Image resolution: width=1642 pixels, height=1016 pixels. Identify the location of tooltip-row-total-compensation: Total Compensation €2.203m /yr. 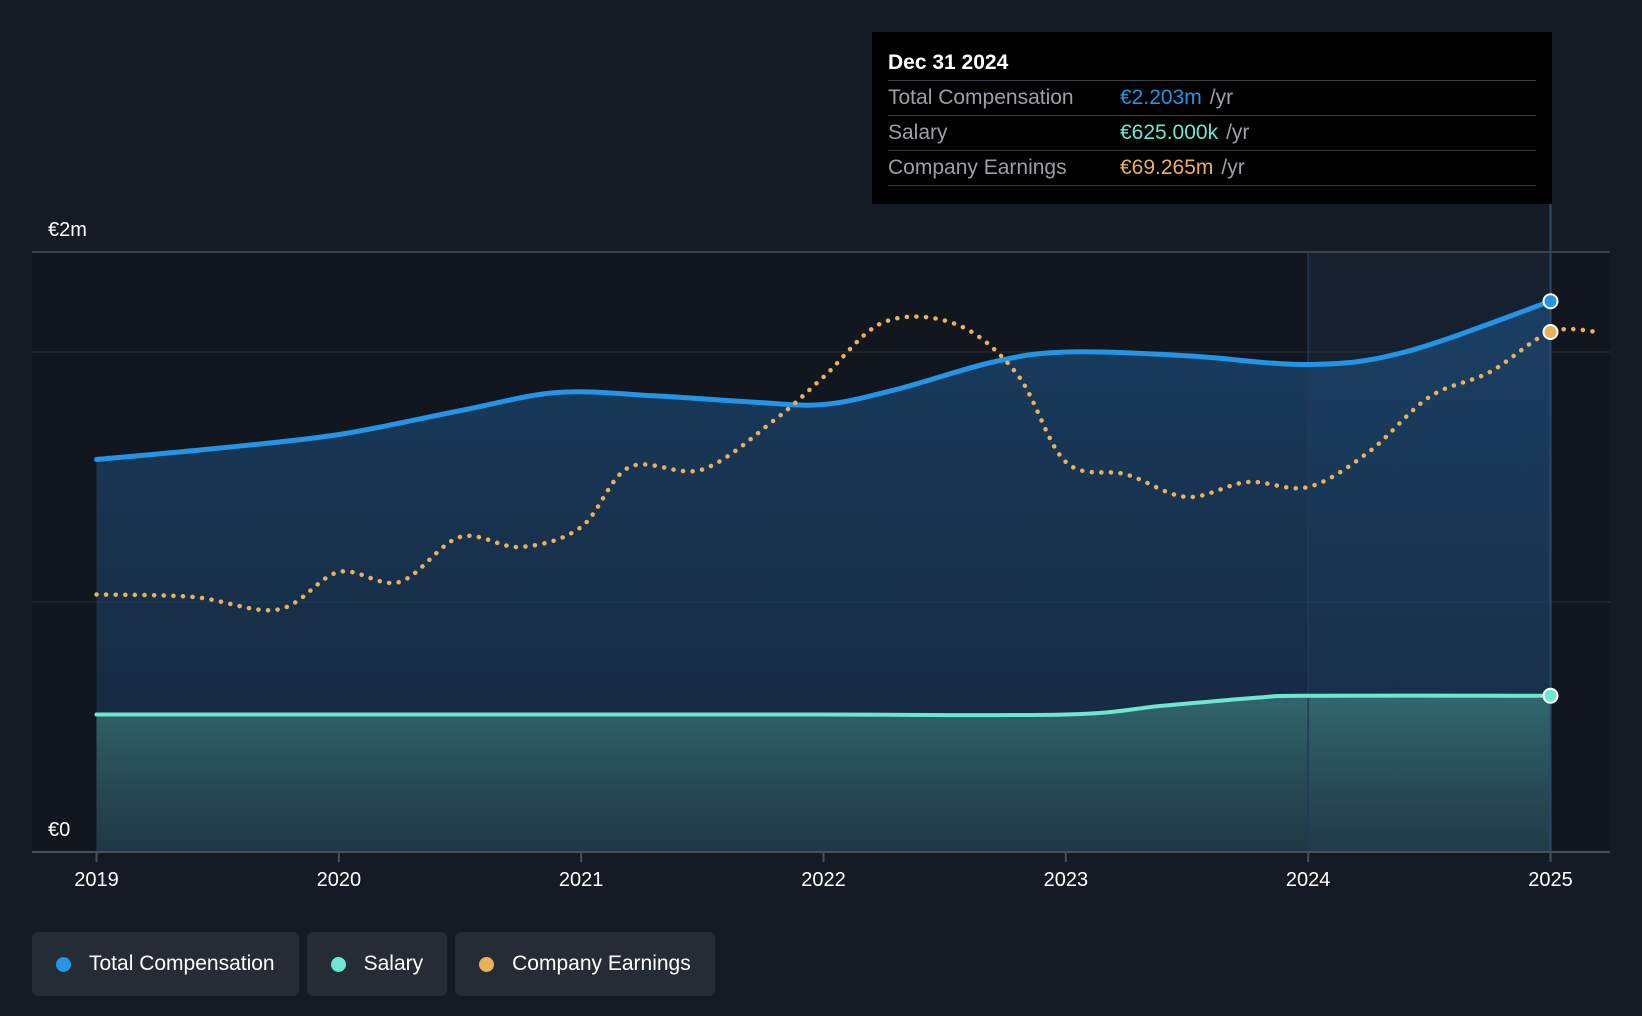
(1212, 98).